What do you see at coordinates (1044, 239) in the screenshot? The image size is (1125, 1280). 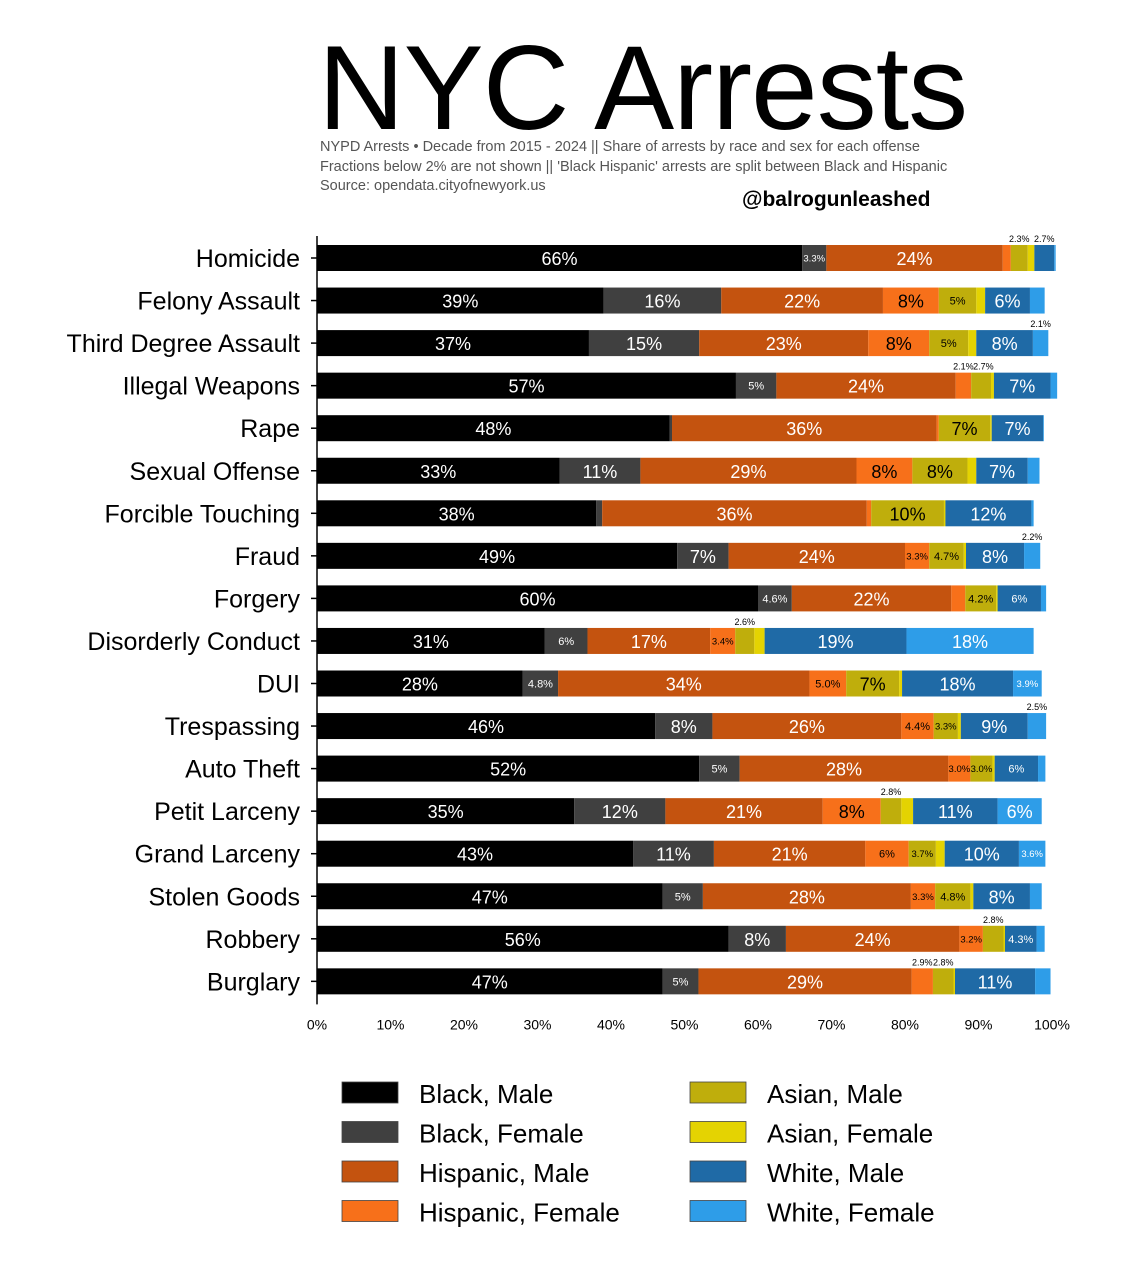 I see `data-label: 2.7%` at bounding box center [1044, 239].